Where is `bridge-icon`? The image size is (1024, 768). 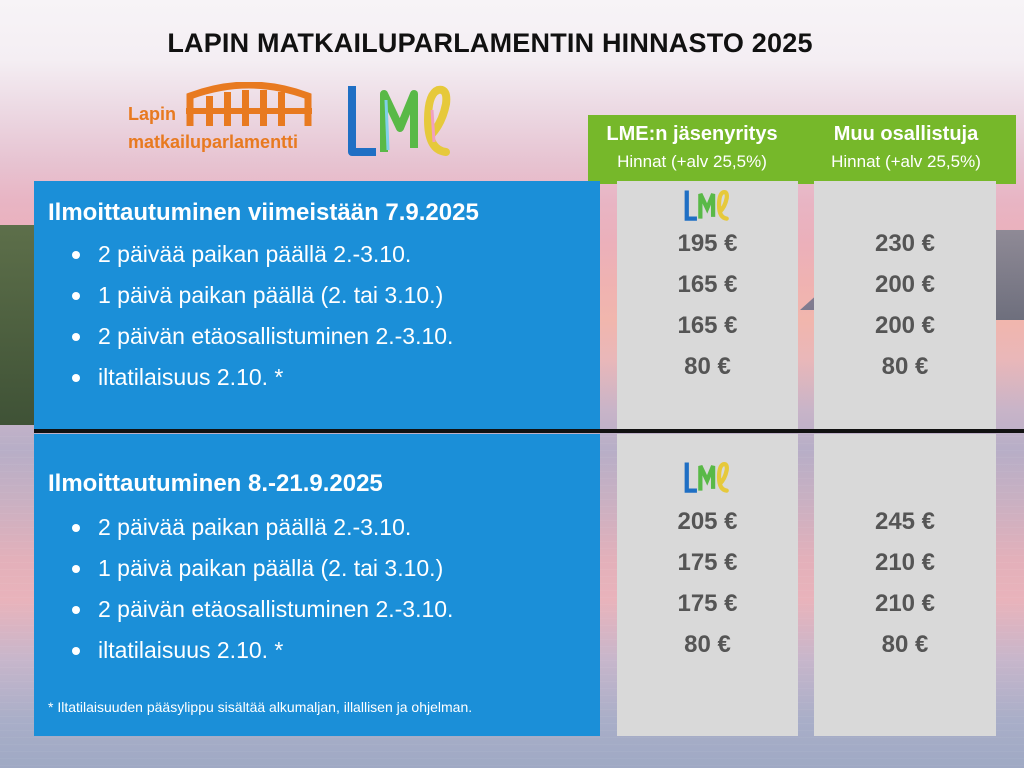 bridge-icon is located at coordinates (249, 104).